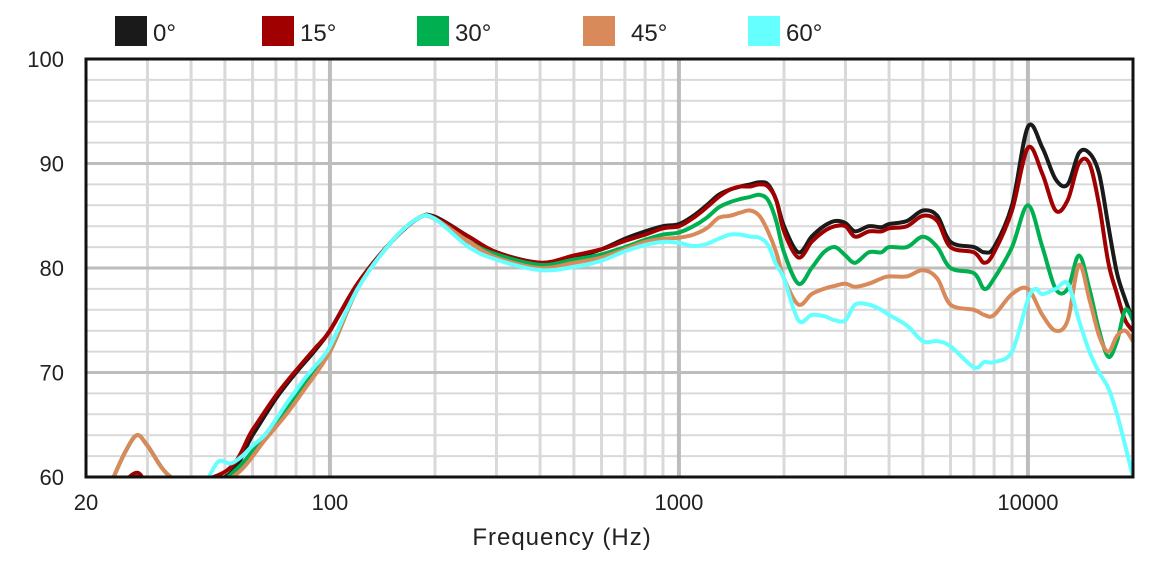 The width and height of the screenshot is (1159, 561). What do you see at coordinates (52, 477) in the screenshot?
I see `y-tick-label: 60` at bounding box center [52, 477].